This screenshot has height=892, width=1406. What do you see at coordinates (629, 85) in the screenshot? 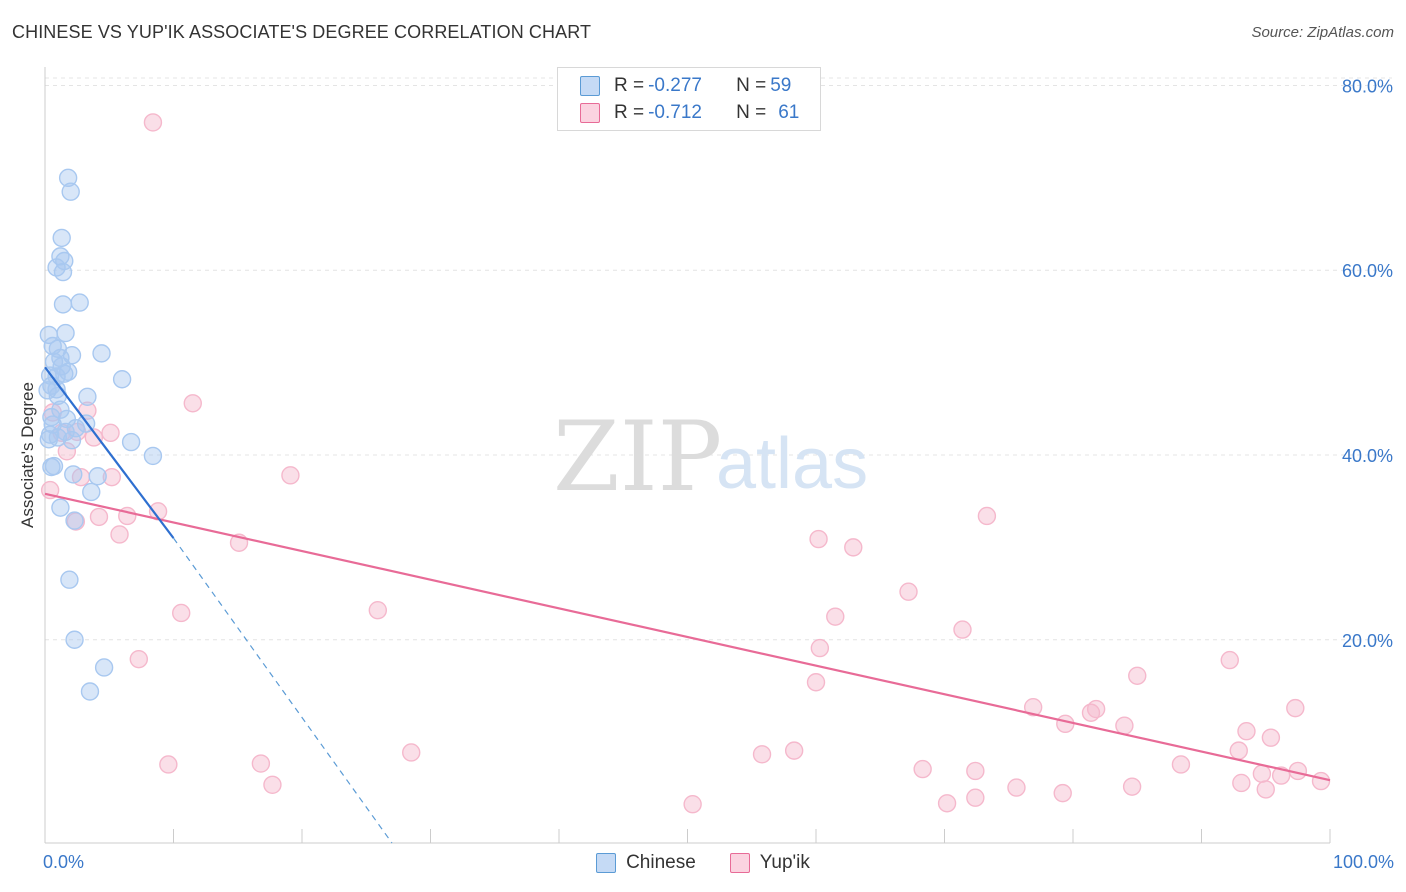
I see `r-label: R =` at bounding box center [629, 85].